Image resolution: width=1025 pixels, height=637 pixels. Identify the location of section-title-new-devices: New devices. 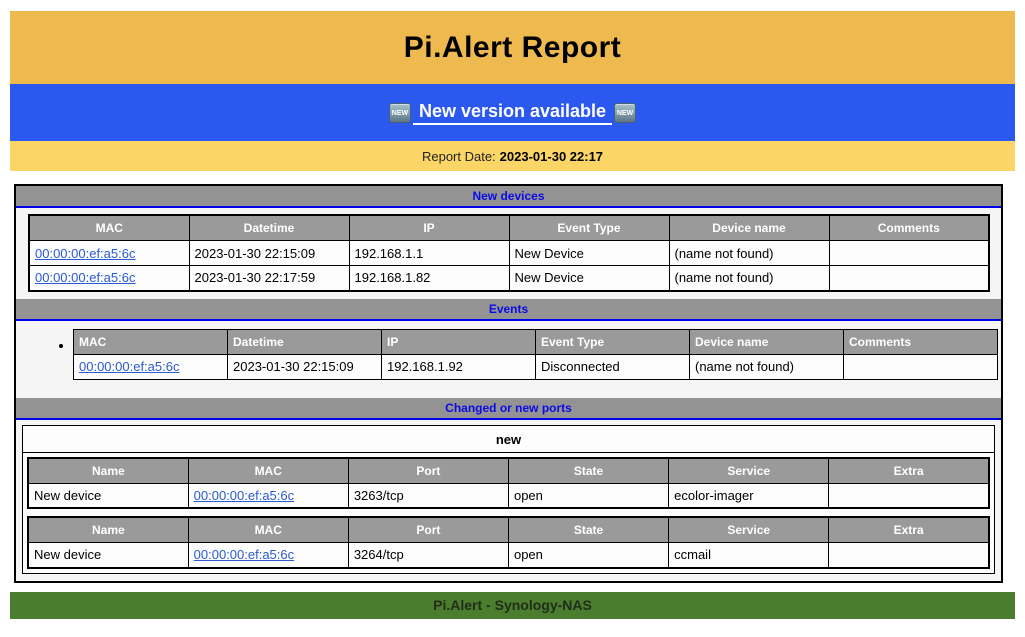
(508, 197).